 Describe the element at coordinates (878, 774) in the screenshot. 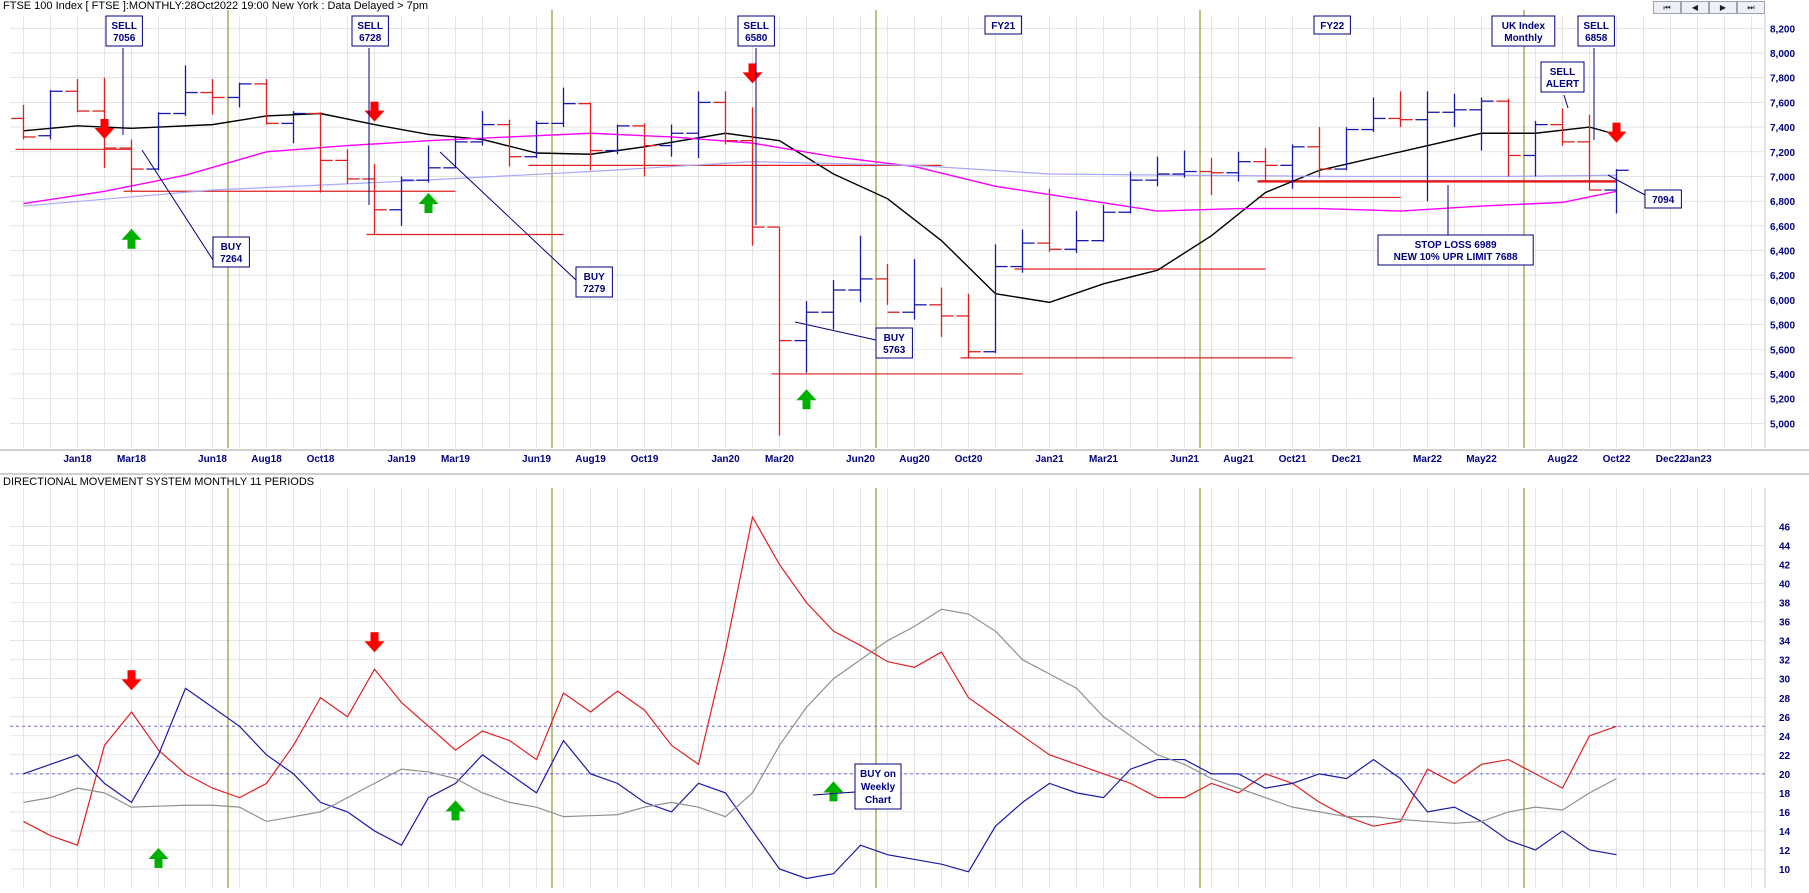

I see `annotation-text: BUY on` at that location.